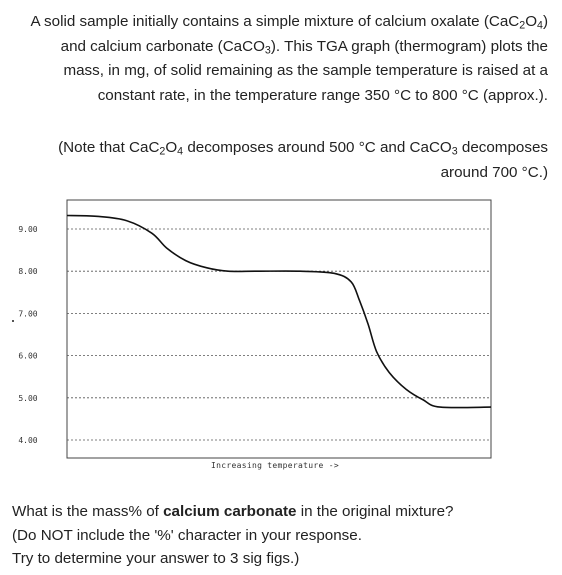 The width and height of the screenshot is (562, 575). Describe the element at coordinates (27, 356) in the screenshot. I see `y-tick-label: 6.00` at that location.